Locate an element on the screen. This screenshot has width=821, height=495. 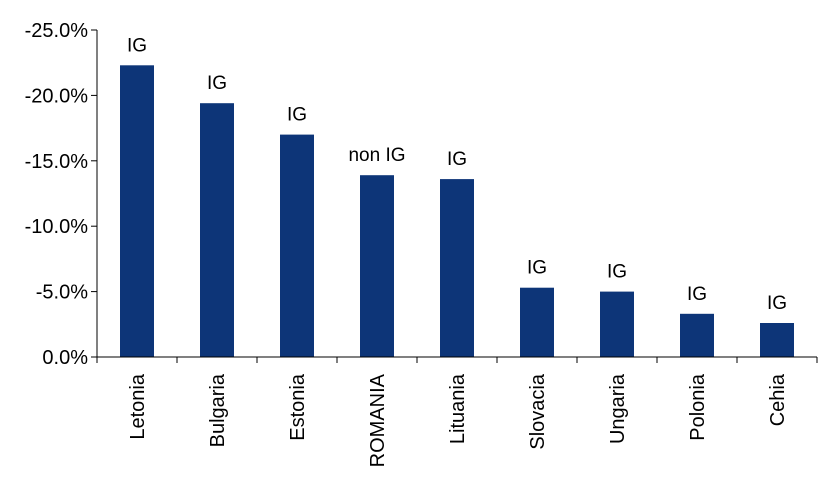
data-label-bulgaria: IG is located at coordinates (217, 83).